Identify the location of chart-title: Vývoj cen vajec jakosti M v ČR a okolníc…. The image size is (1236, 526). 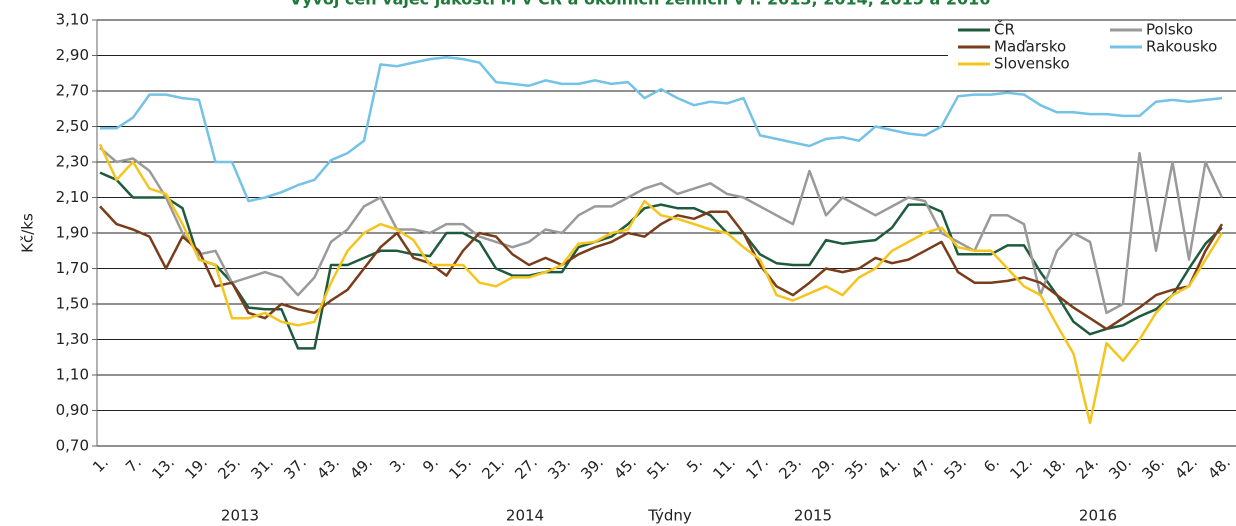
(640, 4).